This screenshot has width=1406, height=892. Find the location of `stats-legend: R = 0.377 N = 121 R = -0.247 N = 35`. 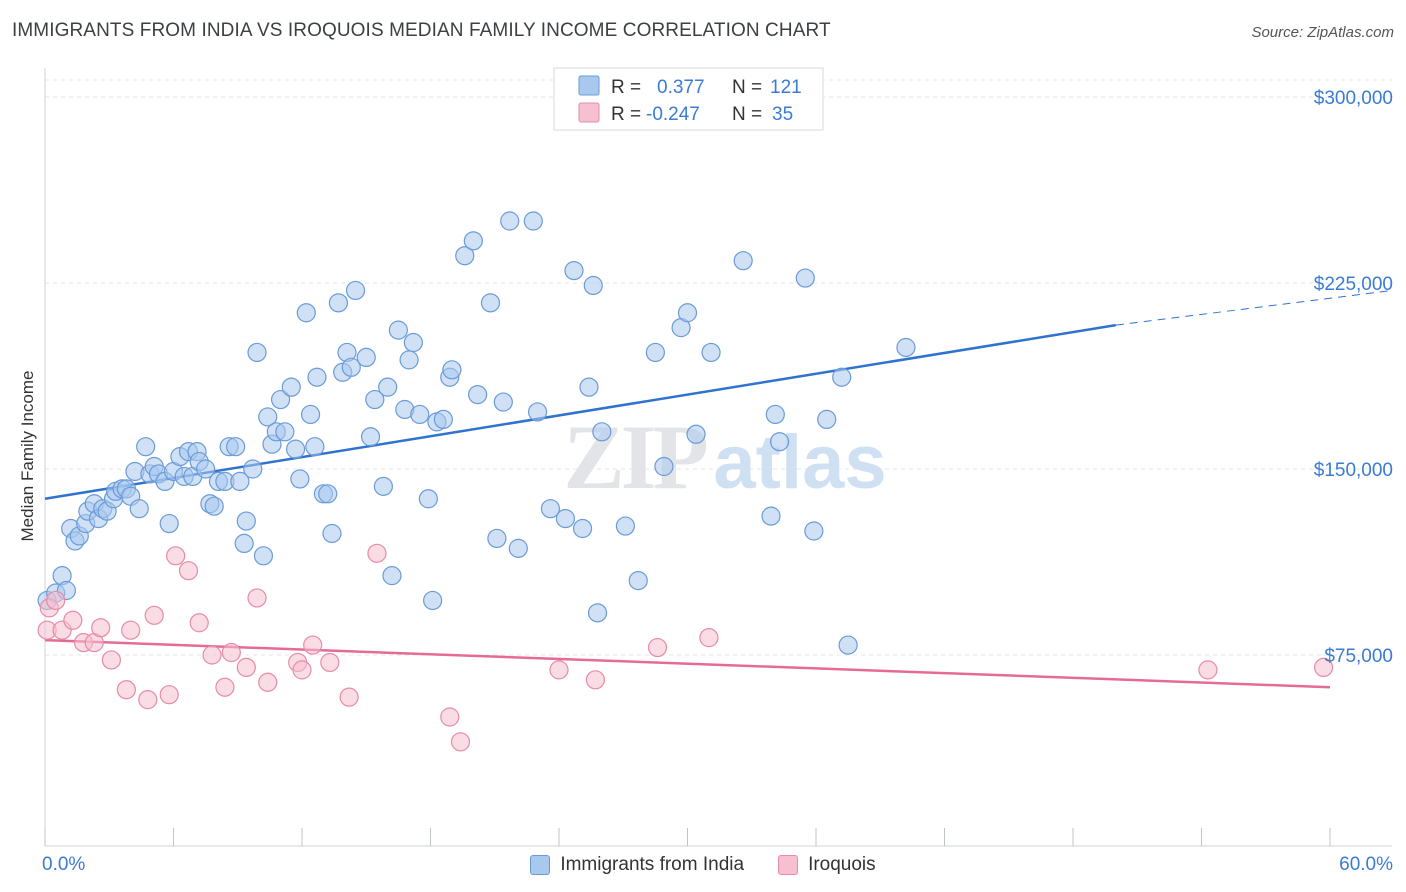

stats-legend: R = 0.377 N = 121 R = -0.247 N = 35 is located at coordinates (688, 99).